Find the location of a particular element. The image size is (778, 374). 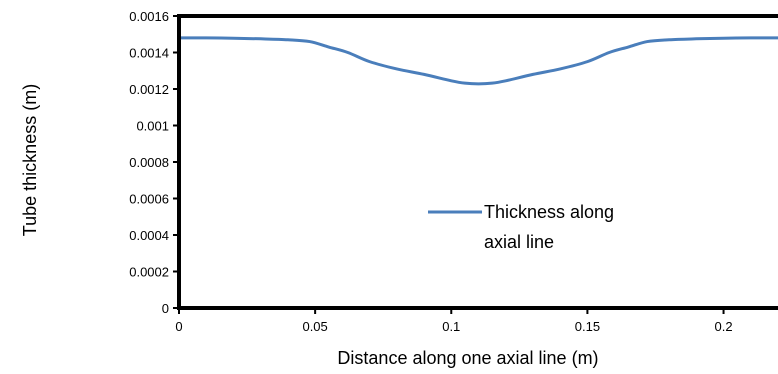

x-tick-label: 0.15 is located at coordinates (587, 326).